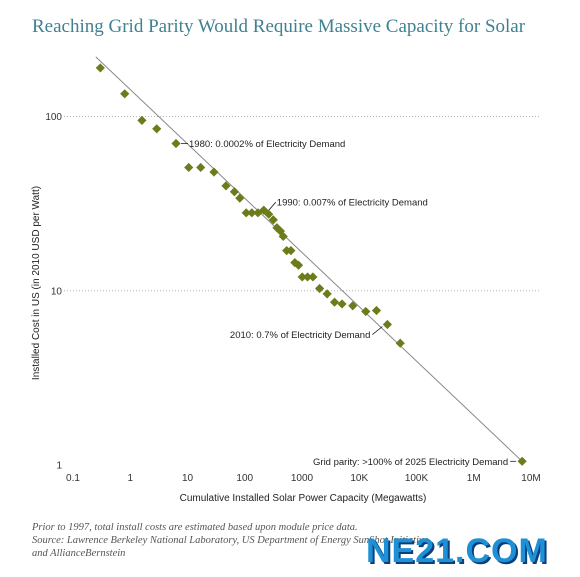  I want to click on x-tick-label: 10, so click(188, 478).